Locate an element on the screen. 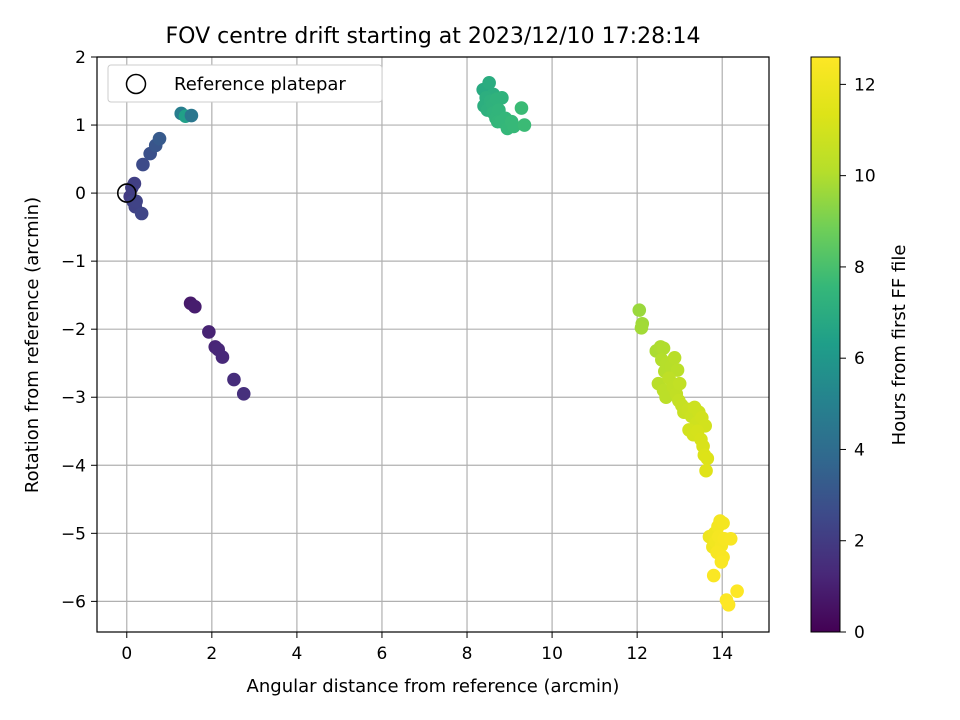 This screenshot has width=960, height=720. y-tick-label: −1 is located at coordinates (73, 262).